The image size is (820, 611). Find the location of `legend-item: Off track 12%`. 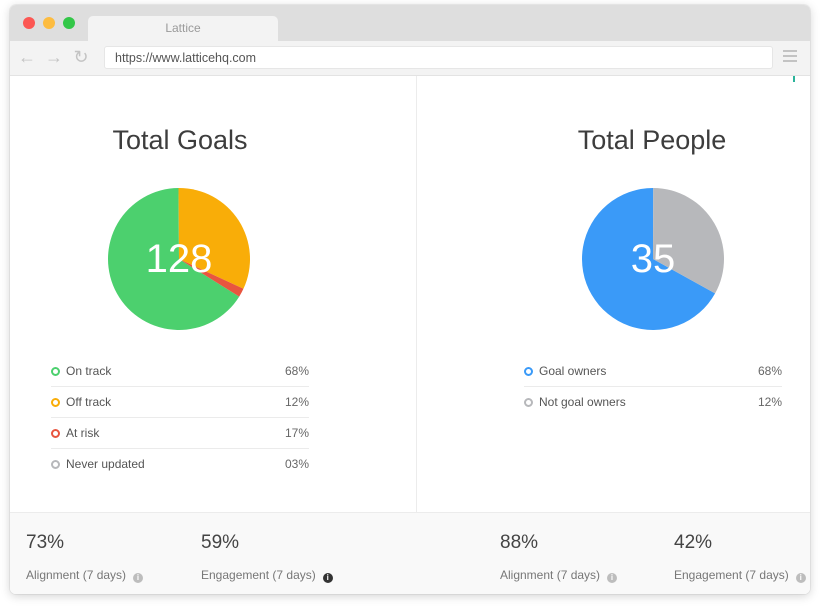

legend-item: Off track 12% is located at coordinates (180, 402).